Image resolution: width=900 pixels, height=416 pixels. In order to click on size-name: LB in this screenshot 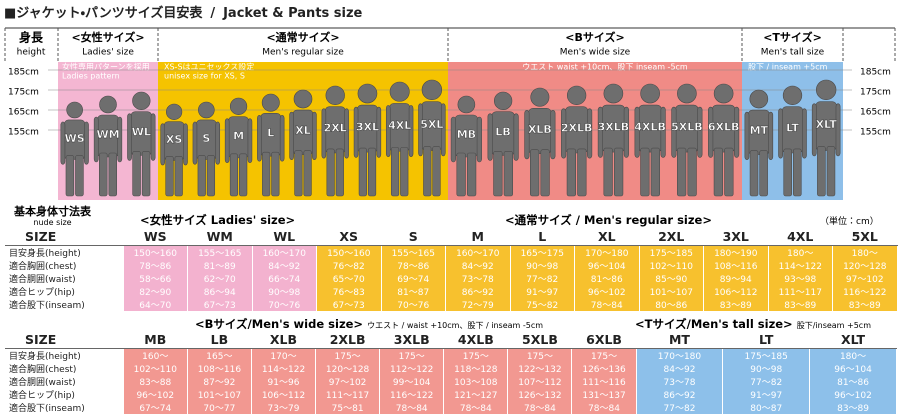, I will do `click(219, 340)`.